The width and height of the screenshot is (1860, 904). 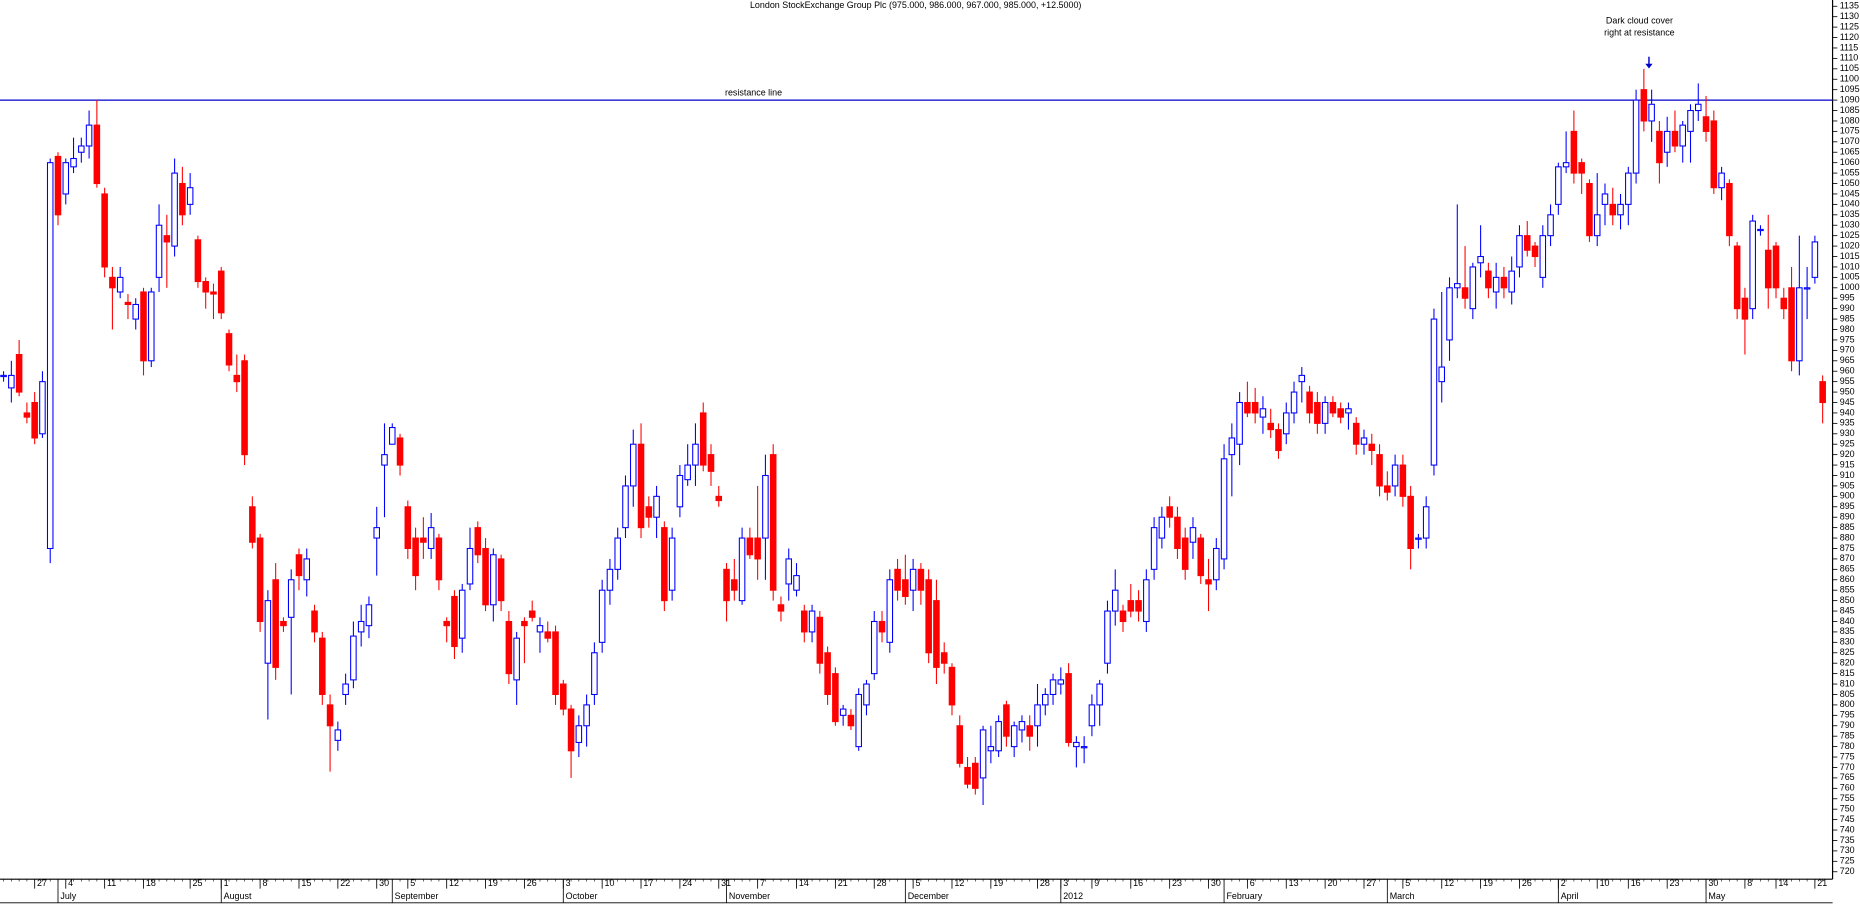 I want to click on y-tick-label: 1000, so click(x=1850, y=287).